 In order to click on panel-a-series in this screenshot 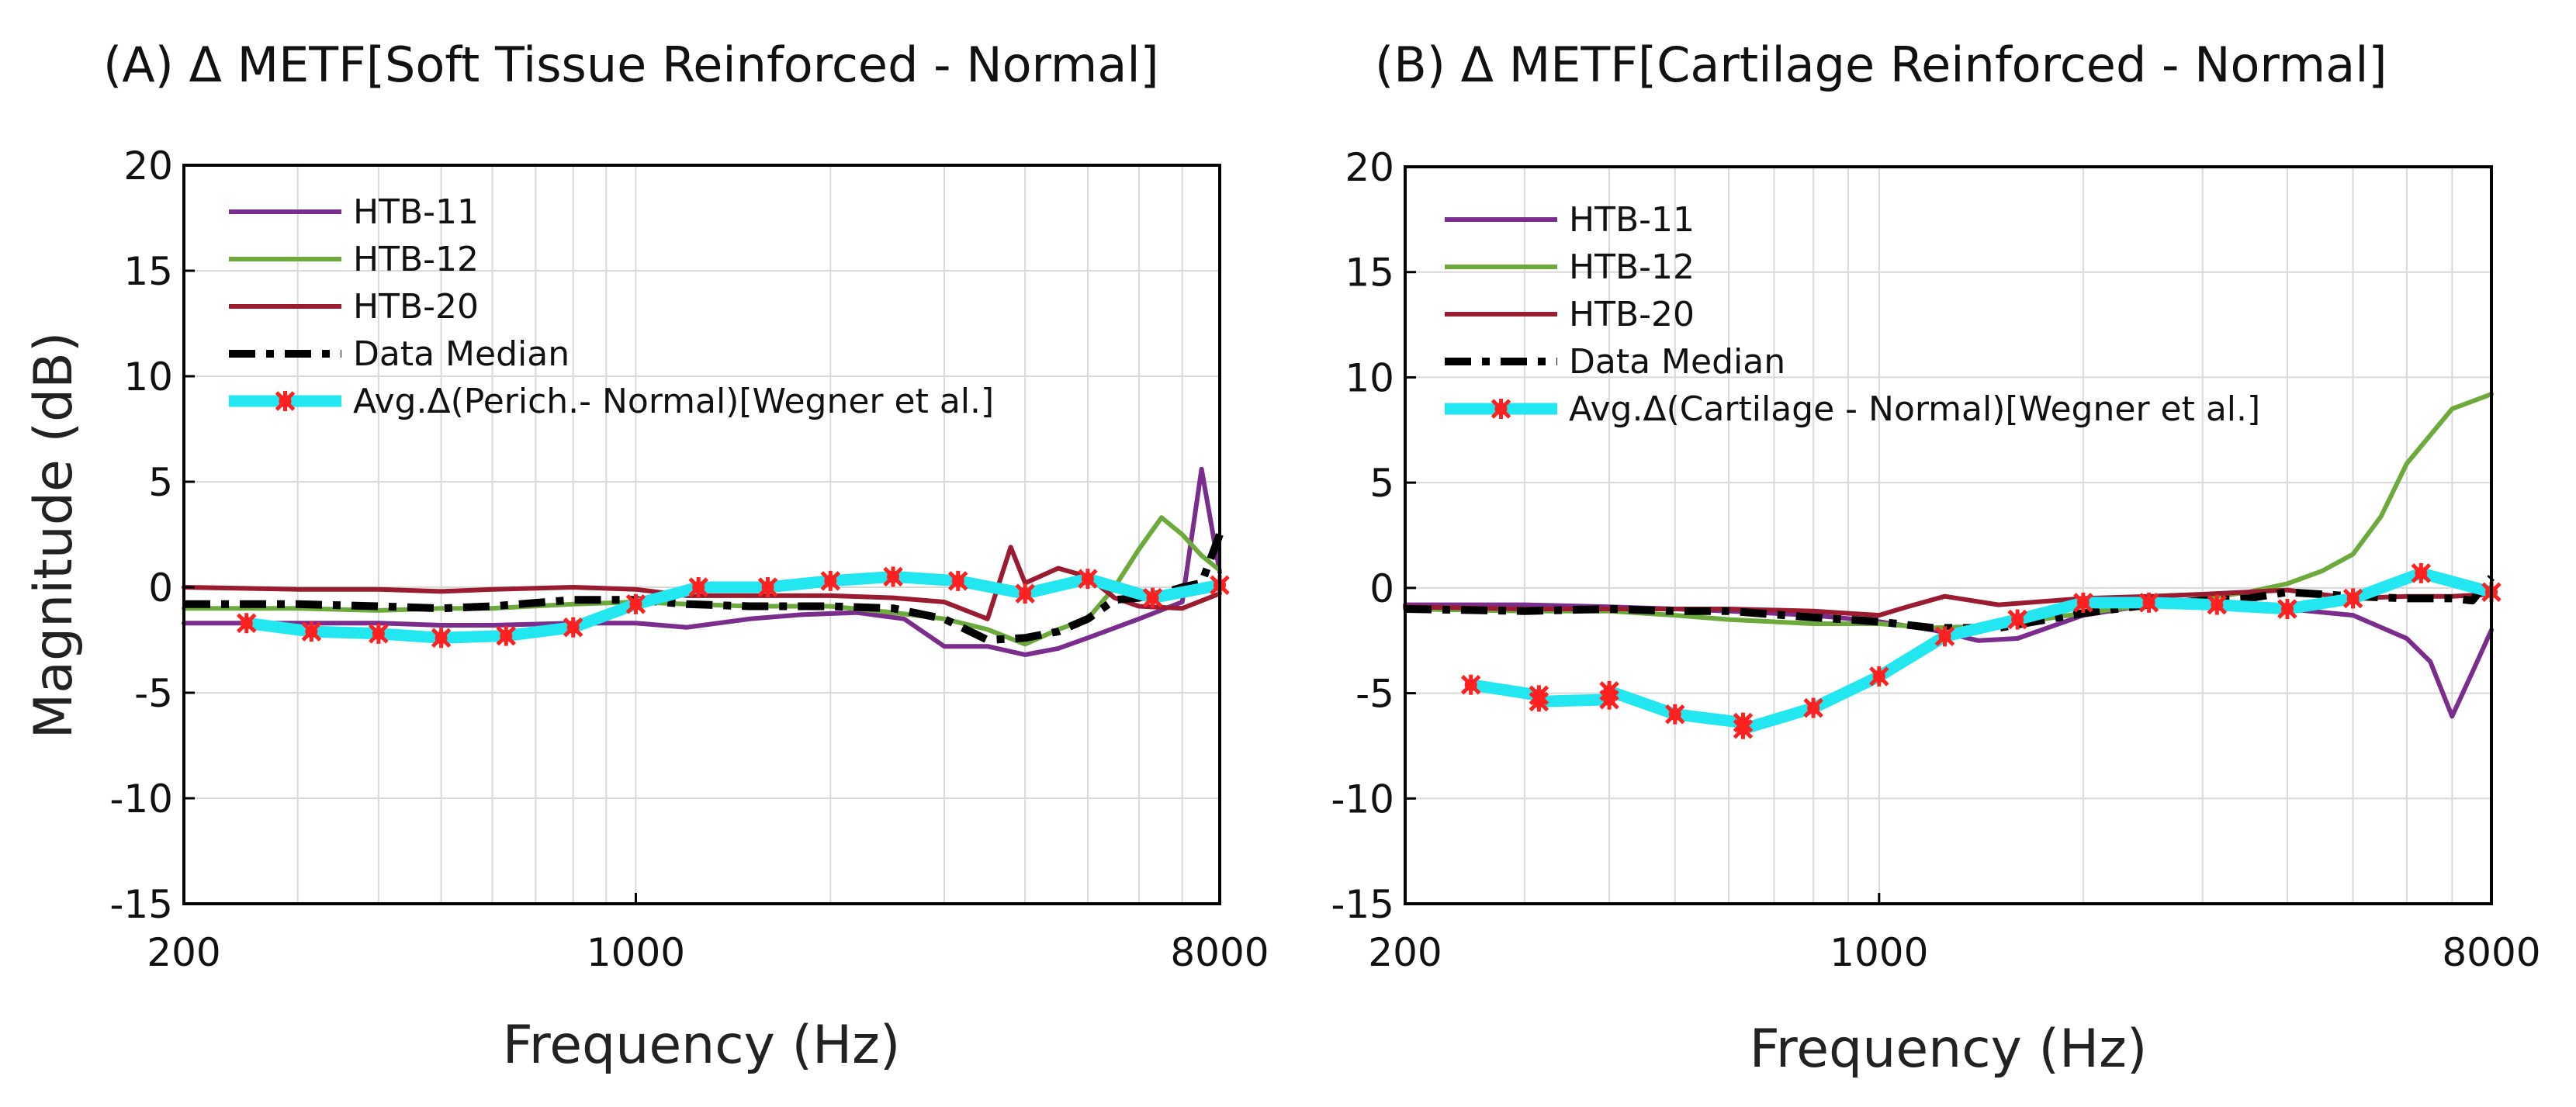, I will do `click(706, 562)`.